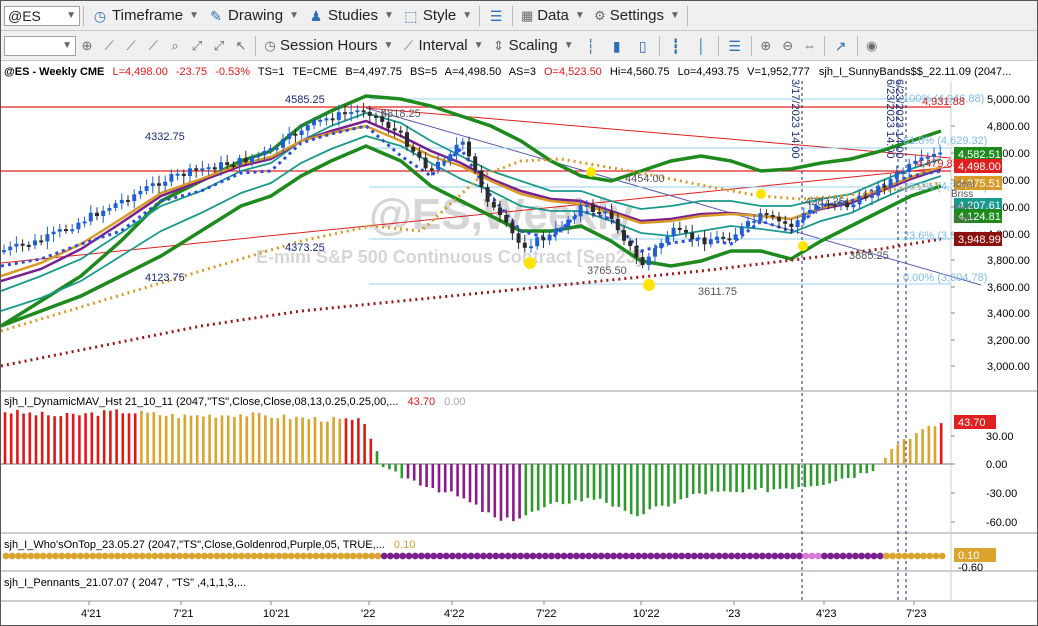  I want to click on trendline-red, so click(476, 215).